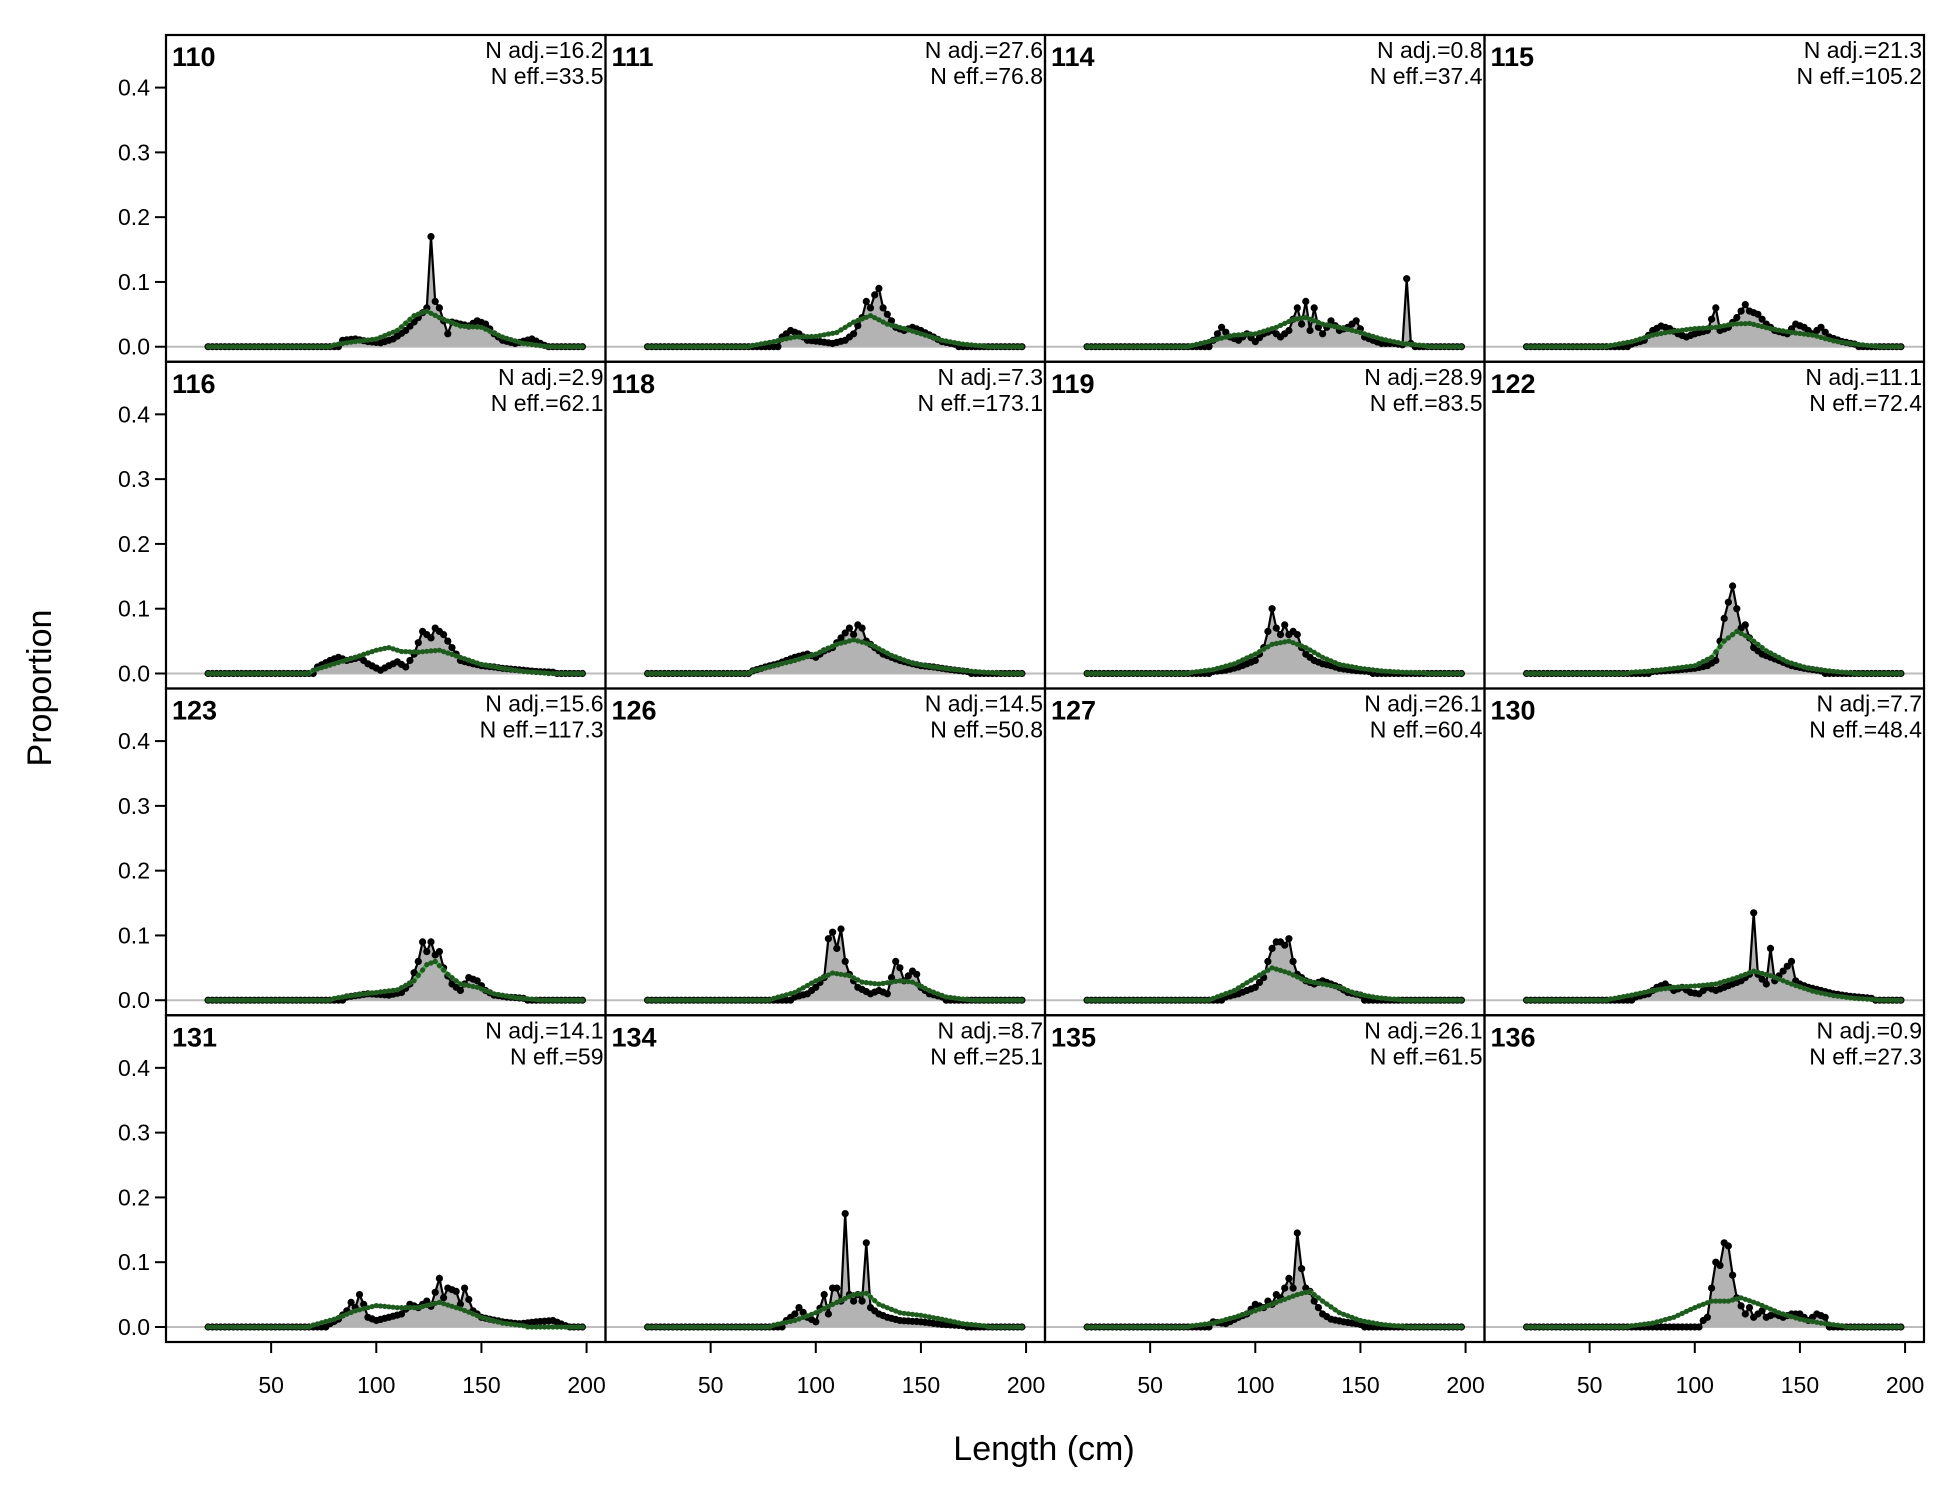 This screenshot has height=1500, width=1950. Describe the element at coordinates (1704, 198) in the screenshot. I see `panel-115: 115 N adj.=21.3N eff.=105.2` at that location.